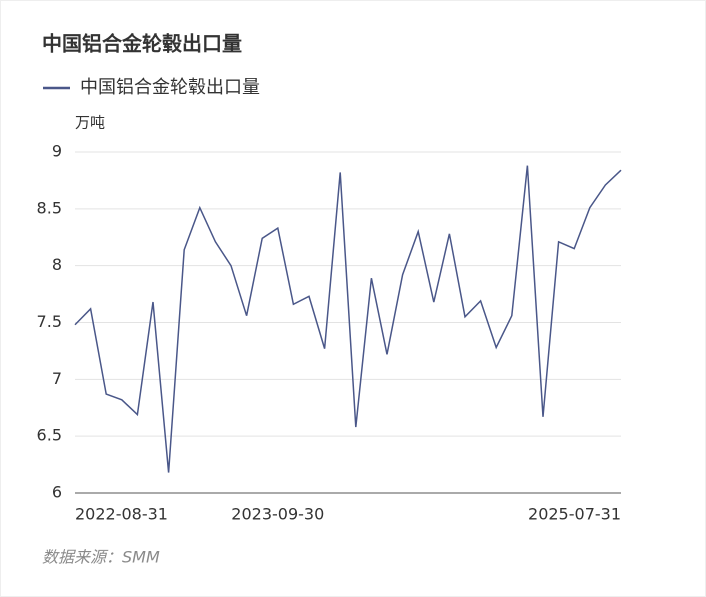 Image resolution: width=706 pixels, height=597 pixels. Describe the element at coordinates (49, 435) in the screenshot. I see `y-tick-label: 6.5` at that location.